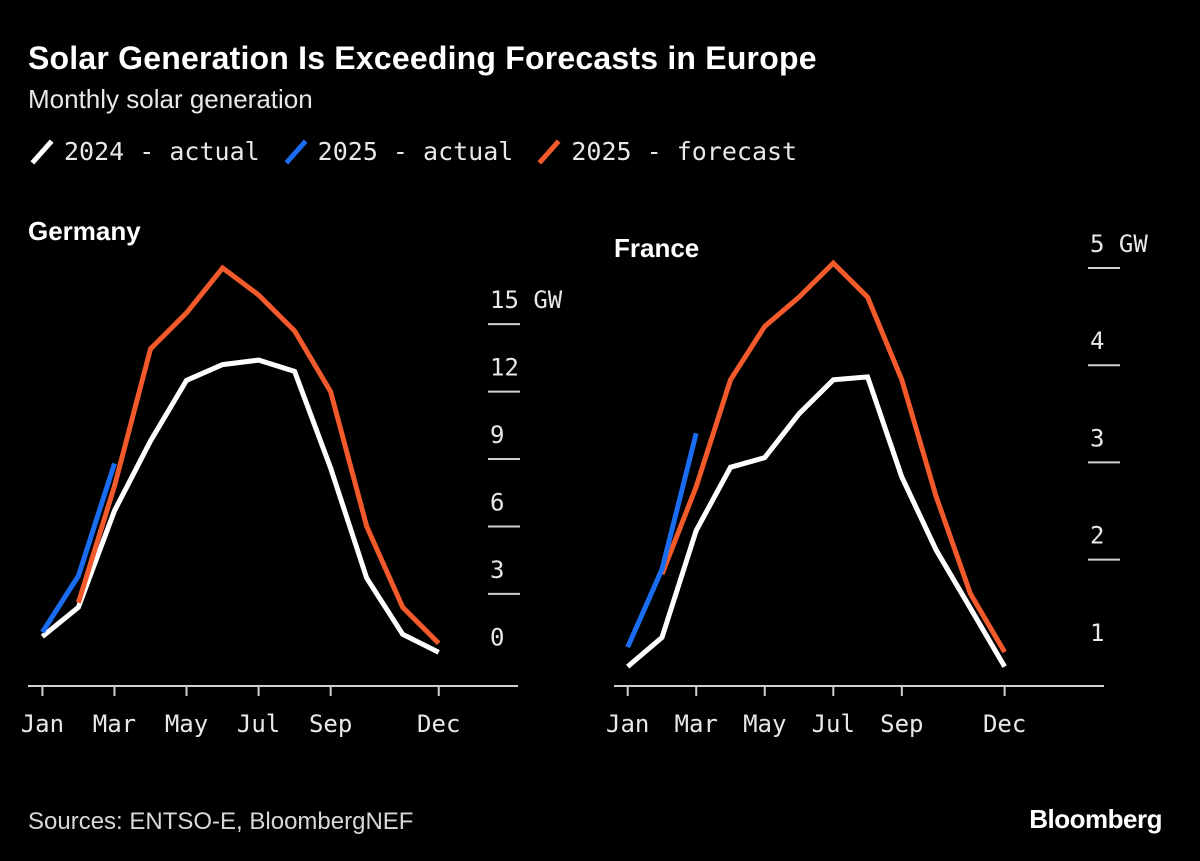  I want to click on france-series-2024-actual, so click(816, 521).